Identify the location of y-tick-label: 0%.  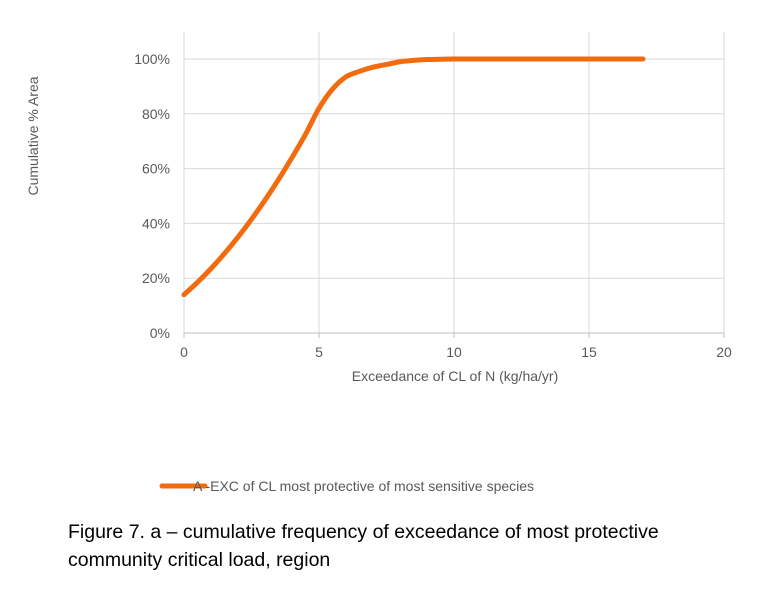
(160, 333).